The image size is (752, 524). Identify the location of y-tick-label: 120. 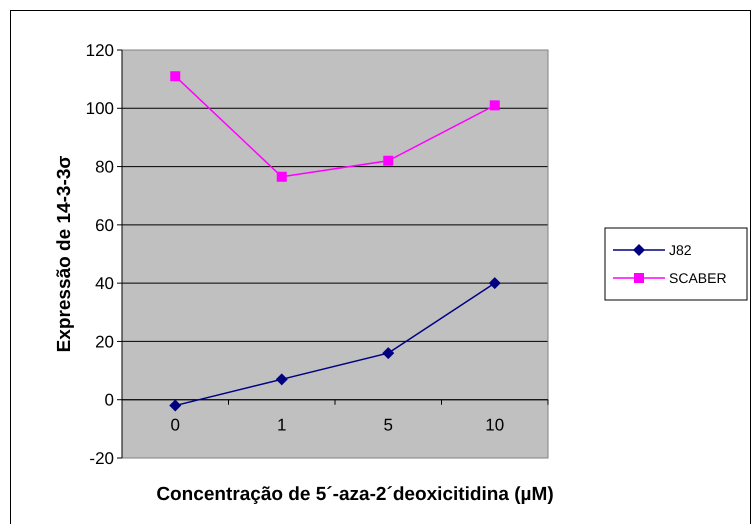
(100, 50).